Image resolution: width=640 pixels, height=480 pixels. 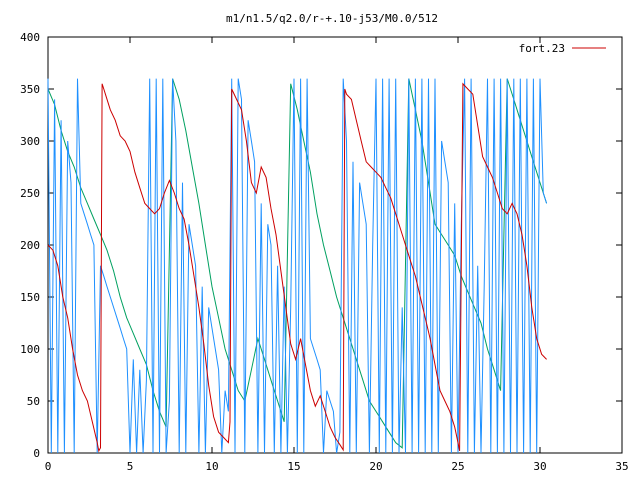 What do you see at coordinates (211, 466) in the screenshot?
I see `x-tick-label-2: 10` at bounding box center [211, 466].